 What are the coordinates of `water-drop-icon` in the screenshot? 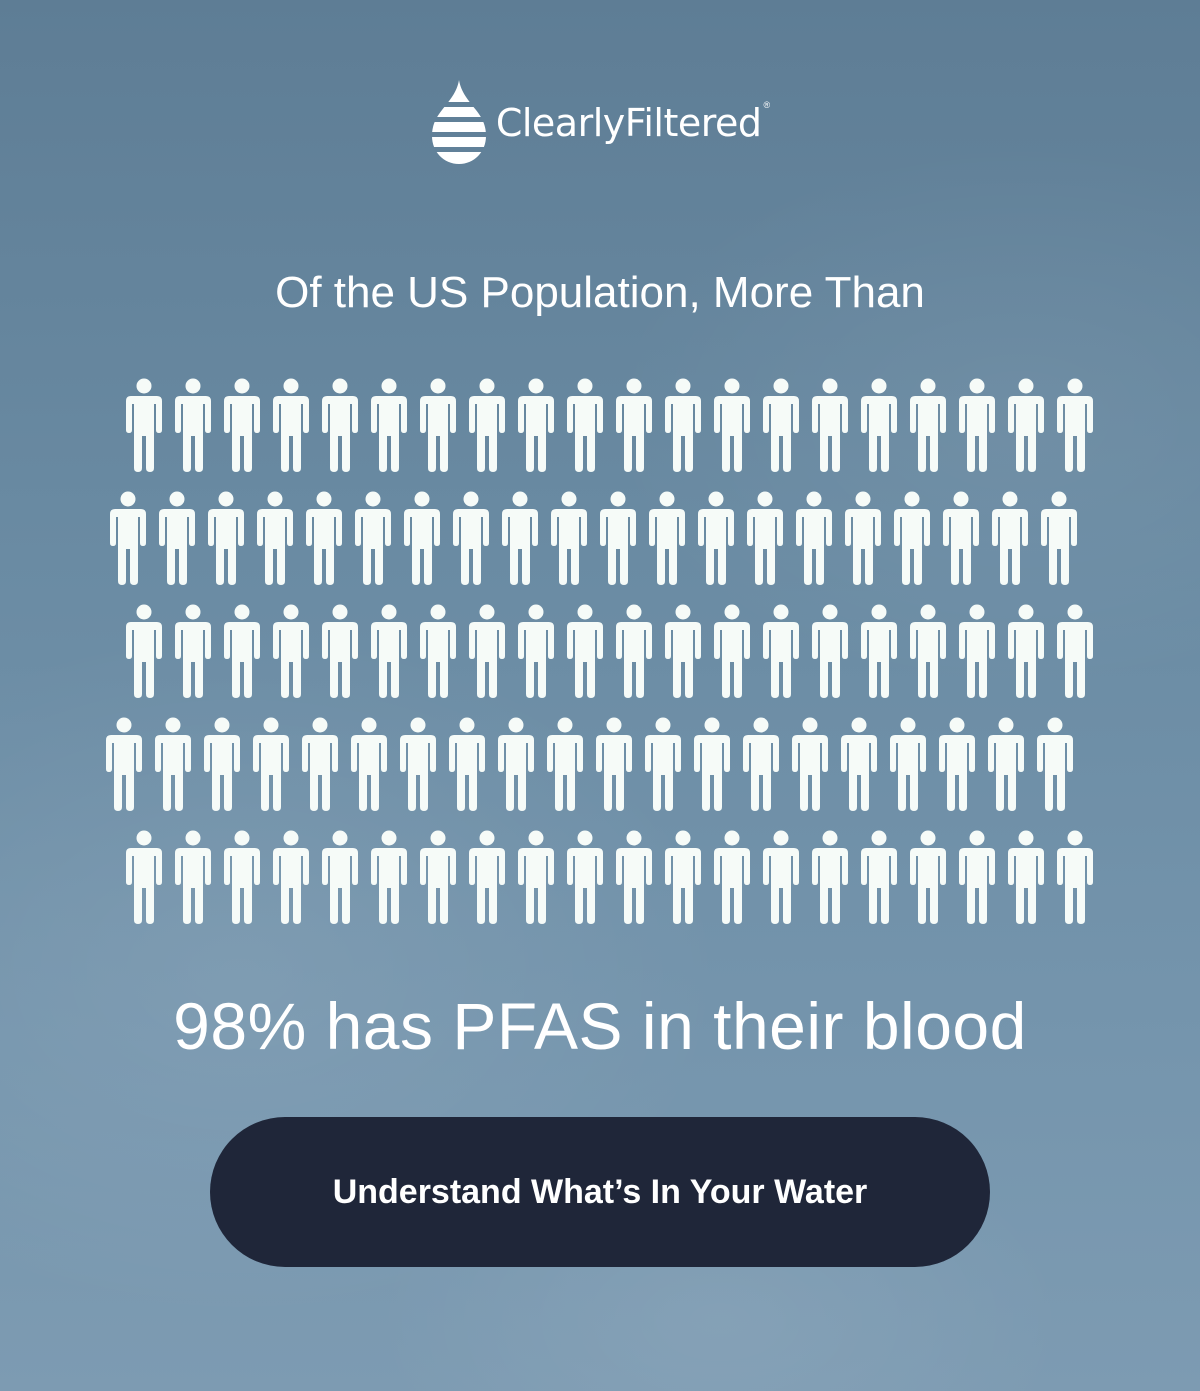 It's located at (458, 122).